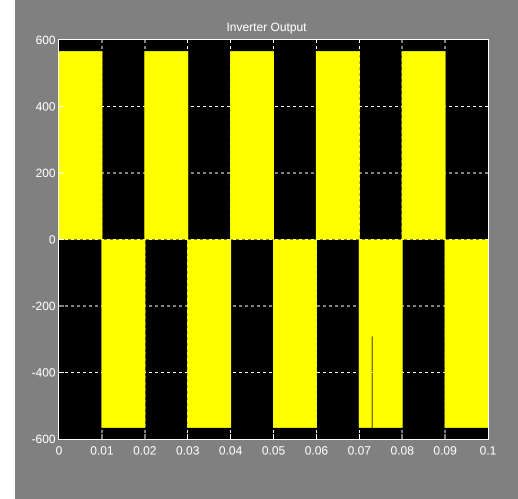  What do you see at coordinates (267, 27) in the screenshot?
I see `chart-title: Inverter Output` at bounding box center [267, 27].